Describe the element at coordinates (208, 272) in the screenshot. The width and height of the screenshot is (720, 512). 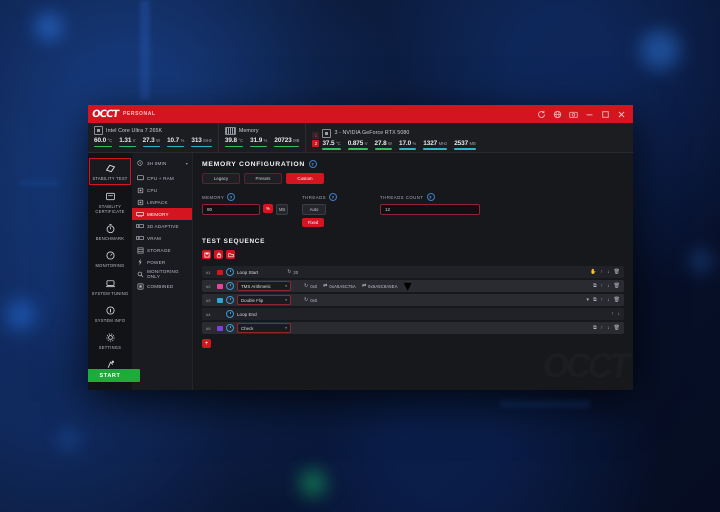
I see `row-number-1: #1` at that location.